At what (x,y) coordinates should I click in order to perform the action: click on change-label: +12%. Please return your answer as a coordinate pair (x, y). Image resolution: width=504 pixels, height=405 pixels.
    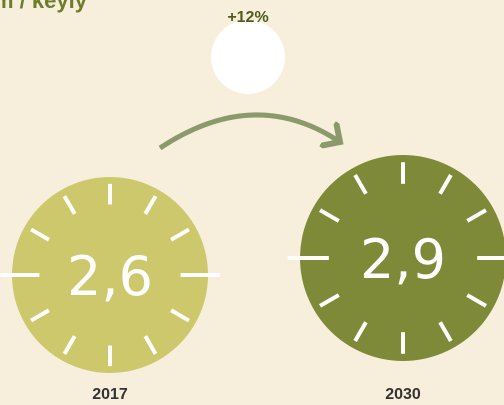
    Looking at the image, I should click on (247, 17).